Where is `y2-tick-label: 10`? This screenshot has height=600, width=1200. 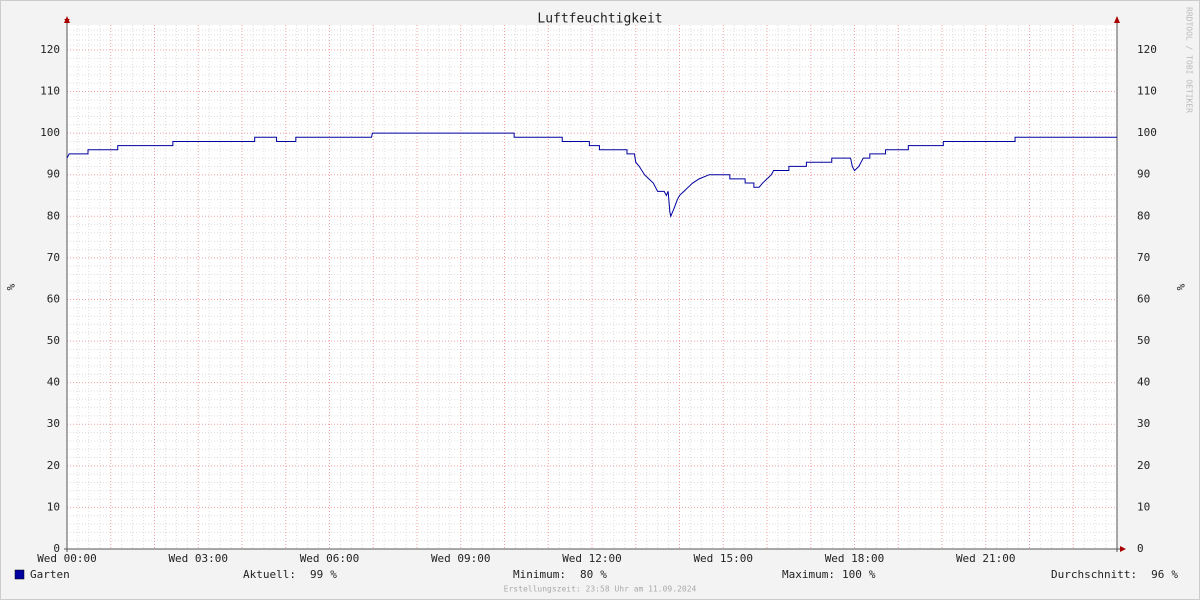
y2-tick-label: 10 is located at coordinates (1143, 506).